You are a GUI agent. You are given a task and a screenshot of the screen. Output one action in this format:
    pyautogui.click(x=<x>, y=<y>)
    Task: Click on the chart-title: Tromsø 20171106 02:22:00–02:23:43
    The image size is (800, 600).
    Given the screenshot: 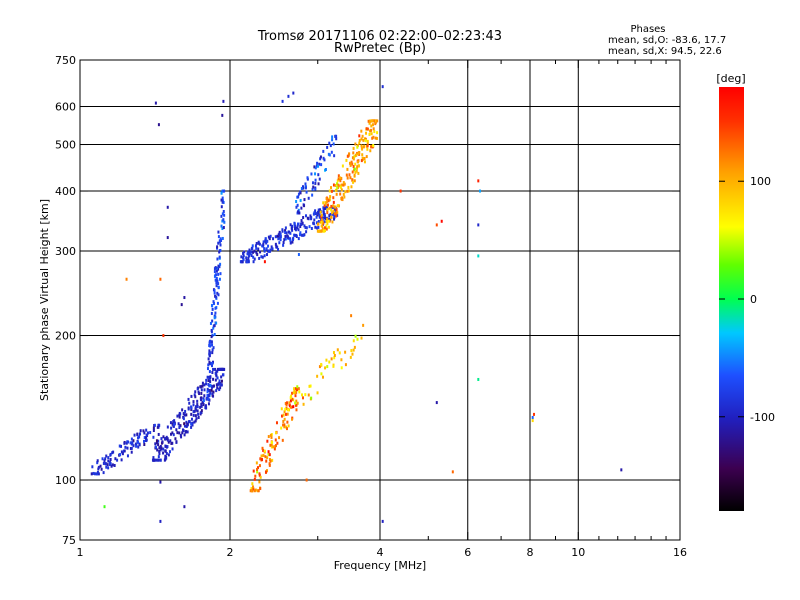 What is the action you would take?
    pyautogui.click(x=379, y=36)
    